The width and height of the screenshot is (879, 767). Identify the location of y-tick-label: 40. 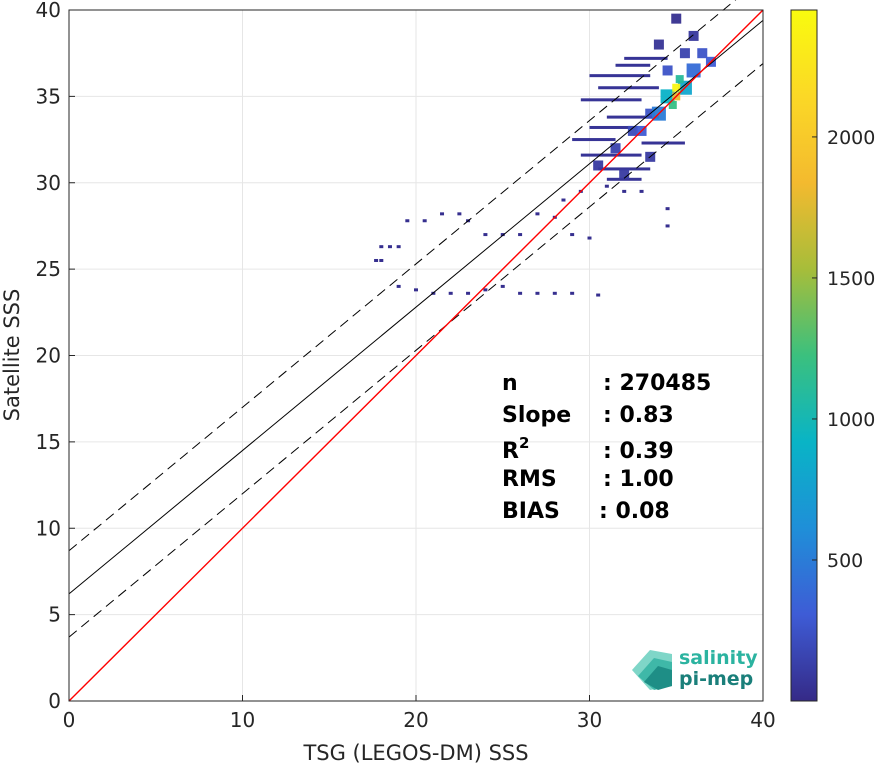
(48, 11).